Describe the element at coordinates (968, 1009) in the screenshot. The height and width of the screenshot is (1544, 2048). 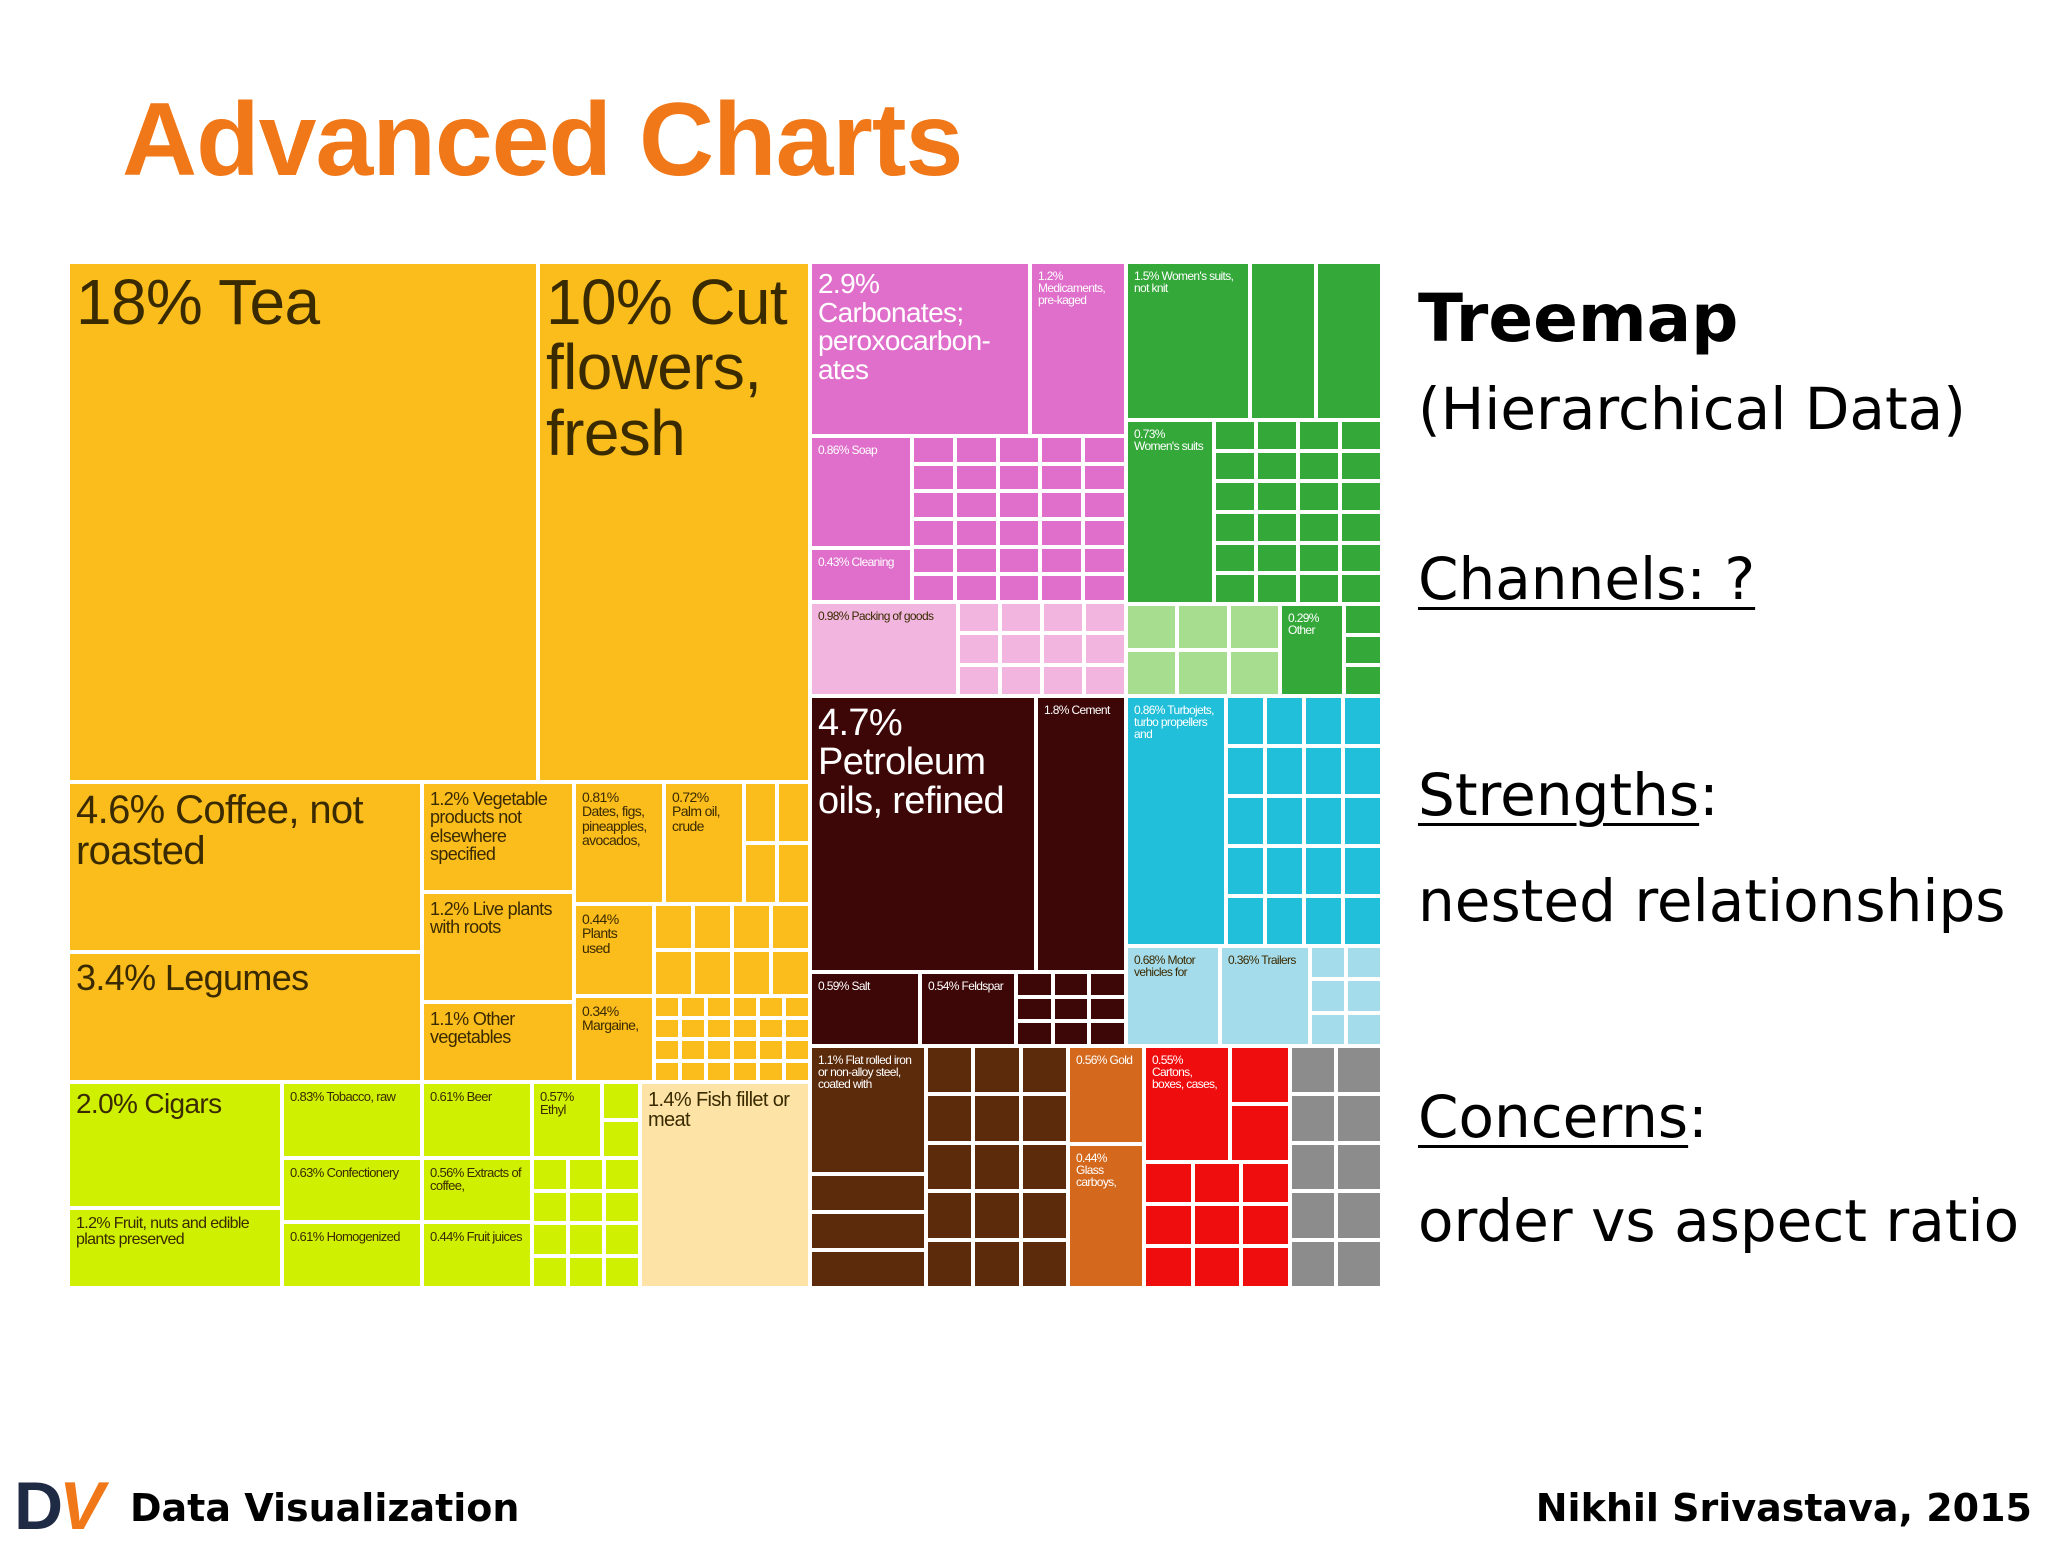
I see `treemap-cell-labeled: 0.54% Feldspar` at that location.